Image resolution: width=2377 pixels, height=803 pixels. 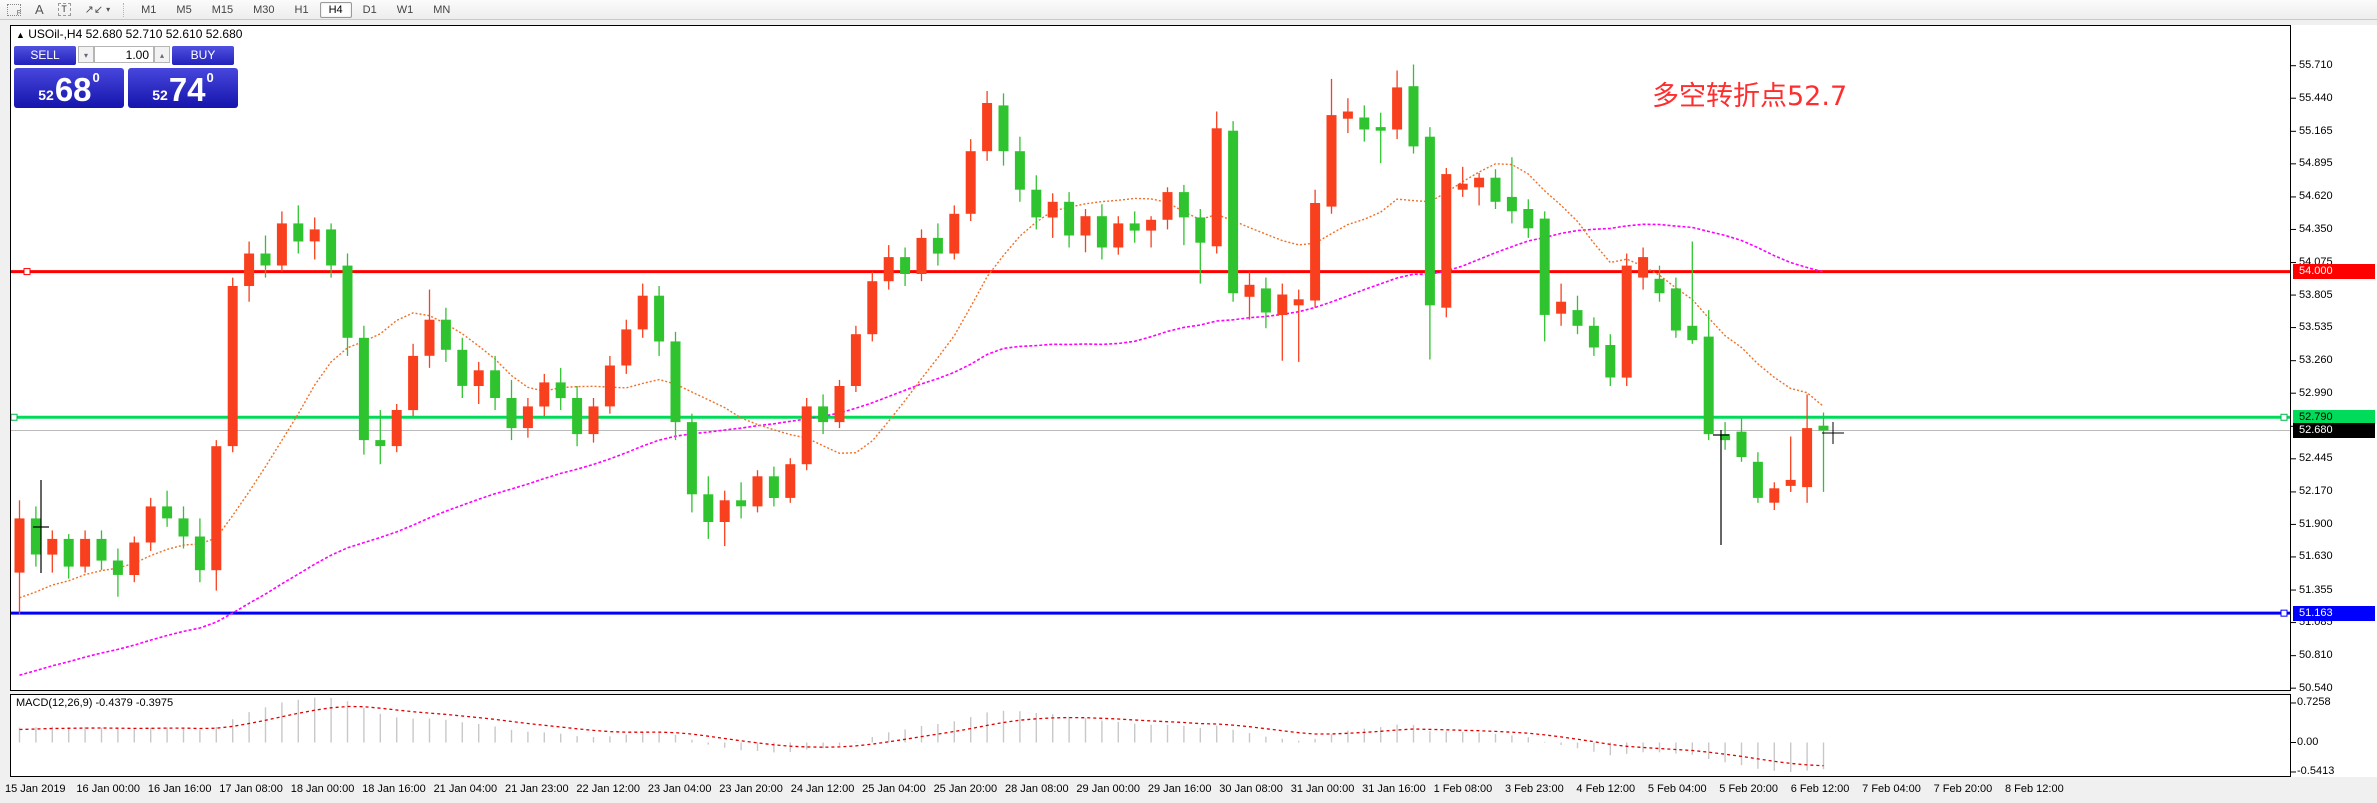 What do you see at coordinates (64, 9) in the screenshot?
I see `text-label-icon: T` at bounding box center [64, 9].